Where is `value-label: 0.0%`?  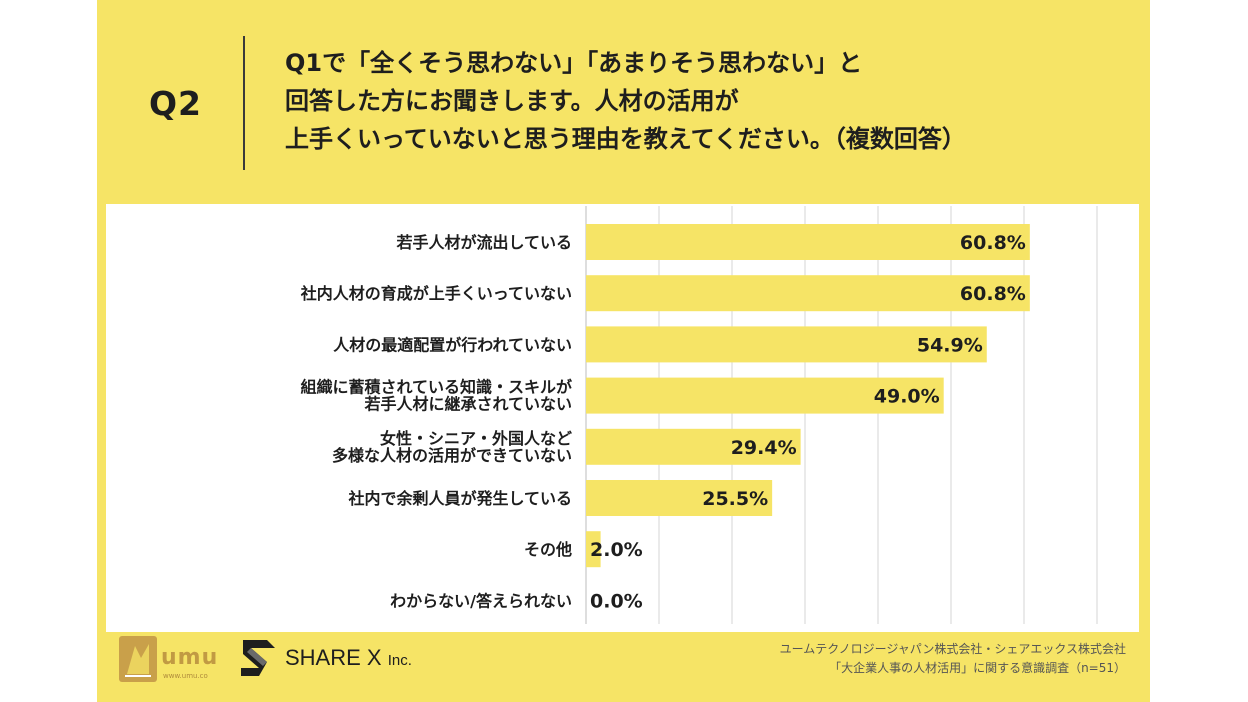 value-label: 0.0% is located at coordinates (616, 601).